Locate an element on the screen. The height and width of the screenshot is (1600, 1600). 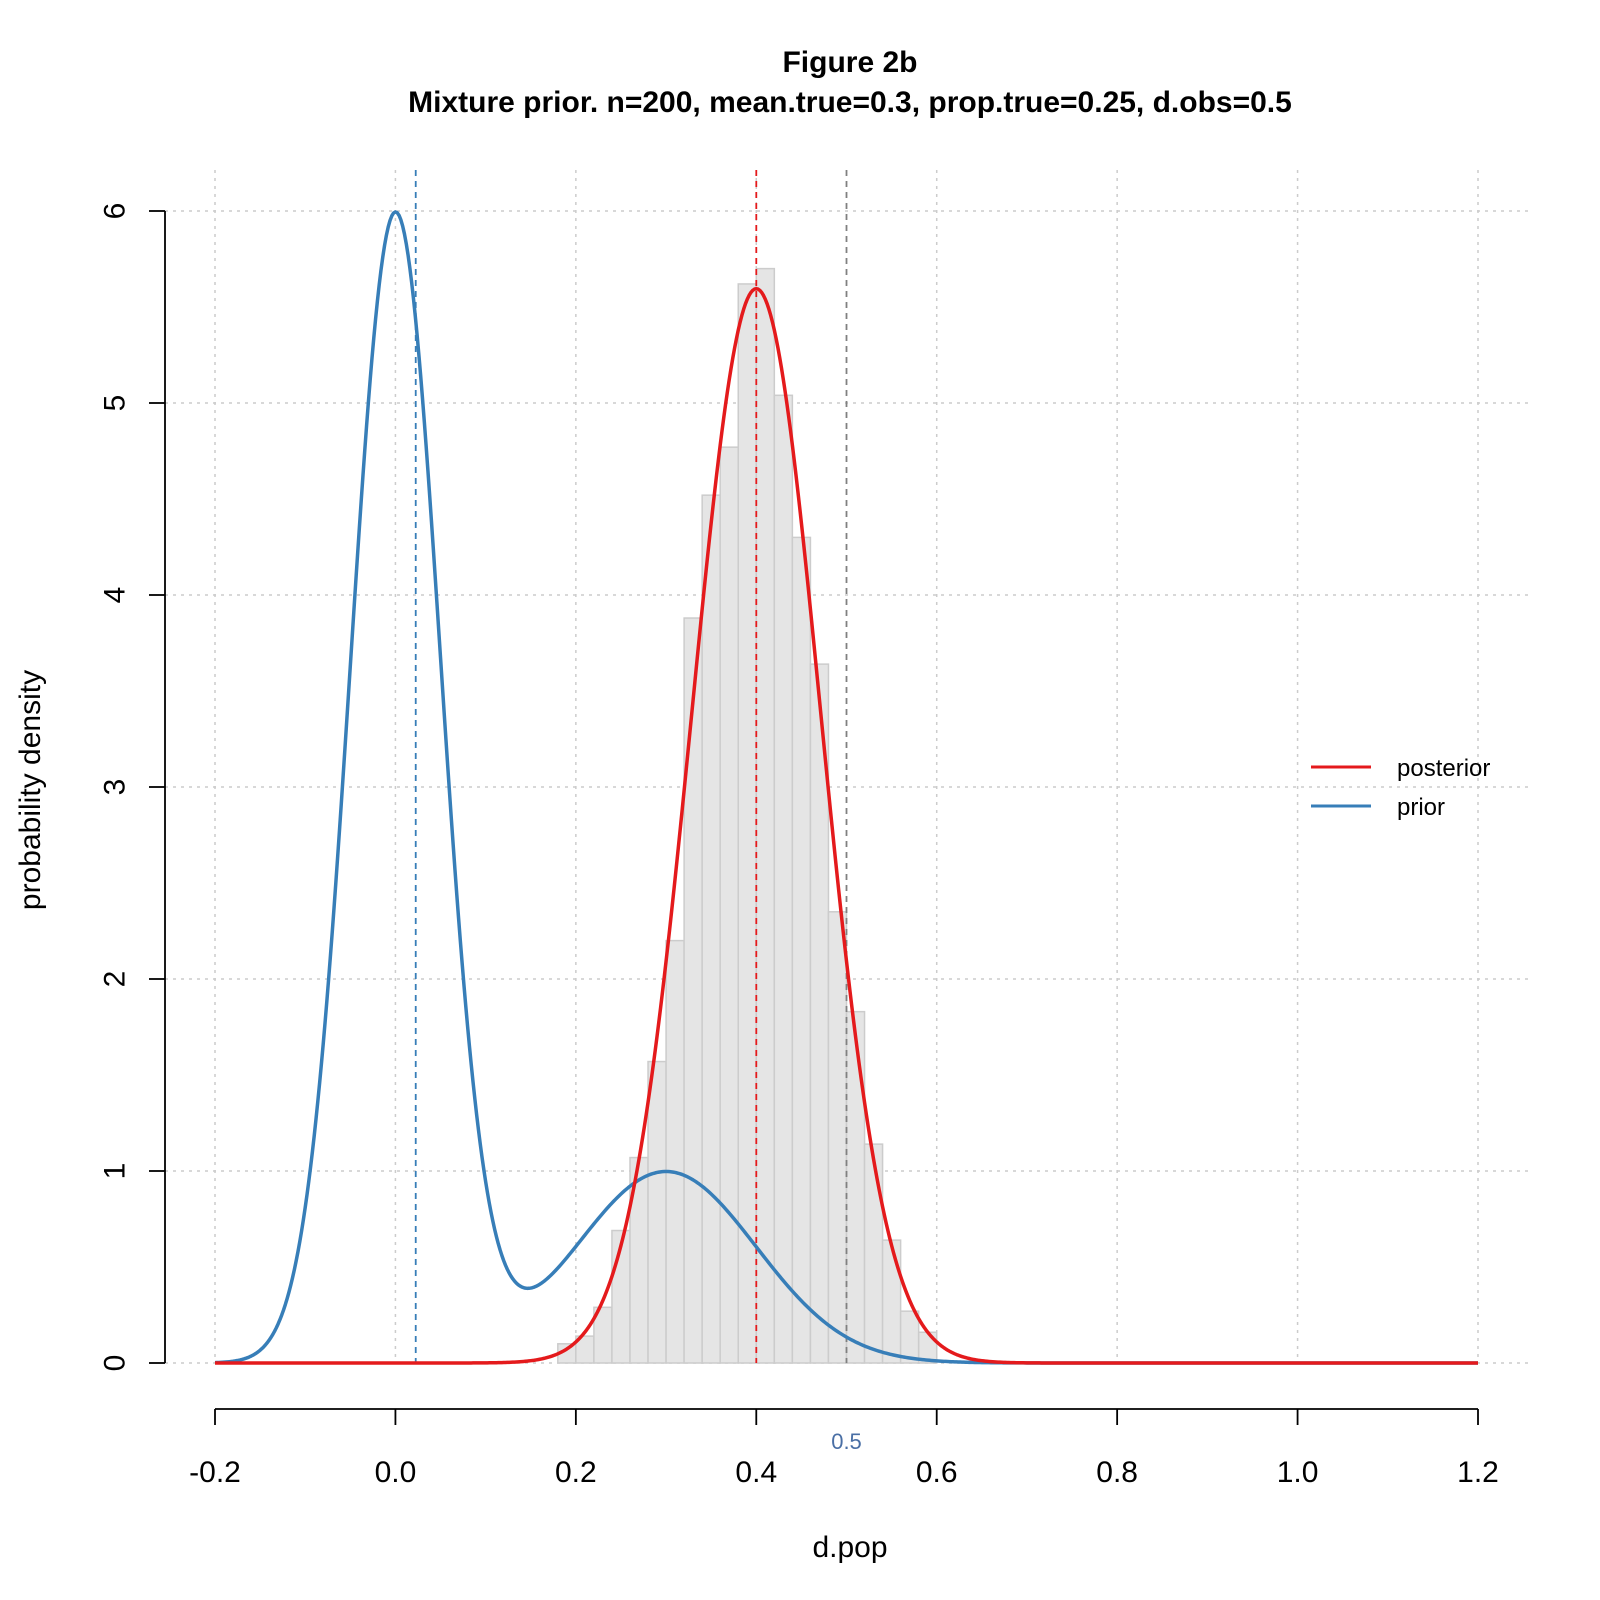
y-tick-label: 3 is located at coordinates (115, 787).